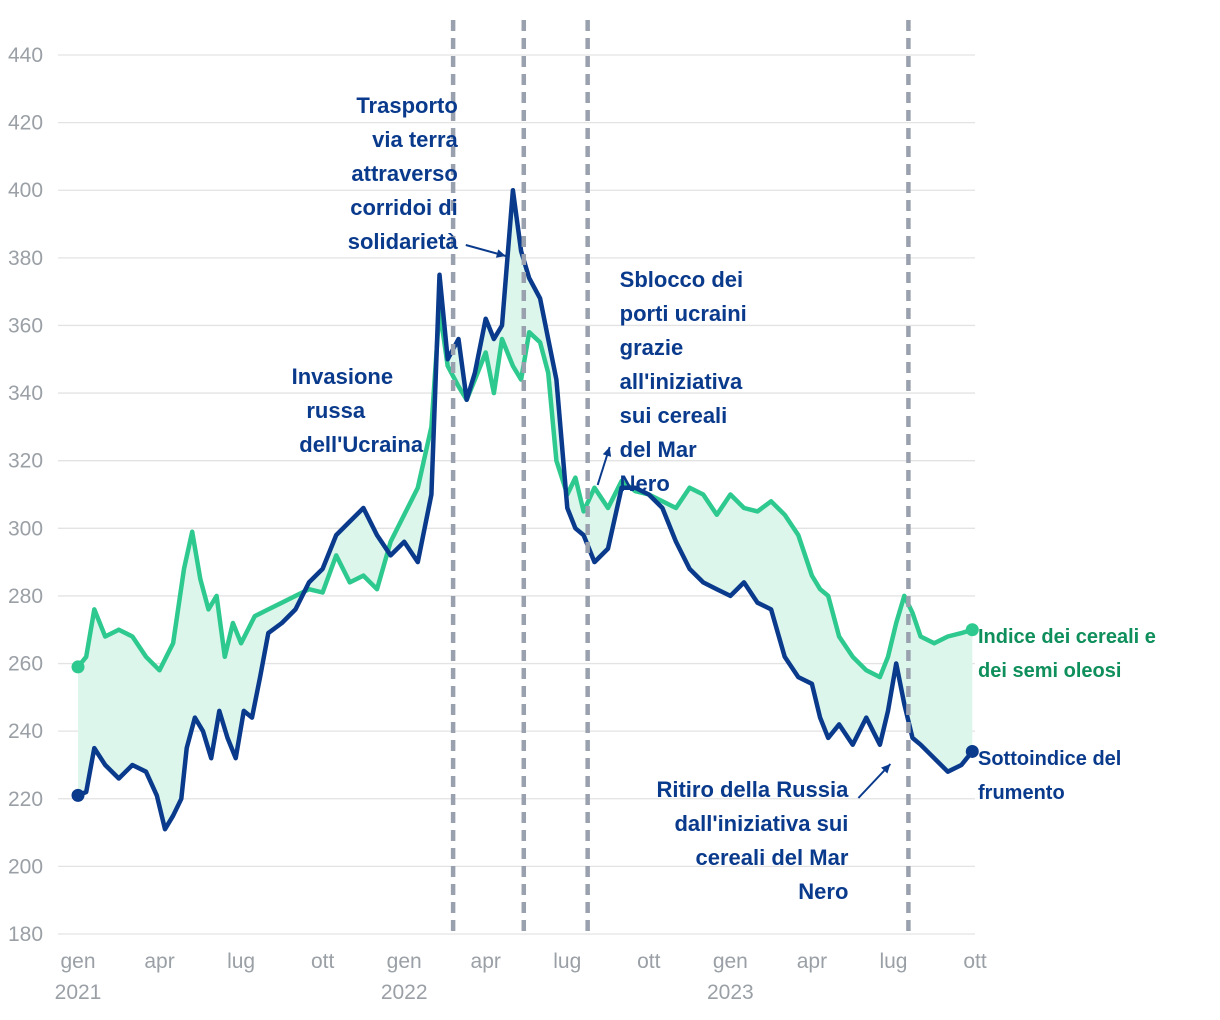  Describe the element at coordinates (681, 381) in the screenshot. I see `annotation-ports-unblocked: all'iniziativa` at that location.